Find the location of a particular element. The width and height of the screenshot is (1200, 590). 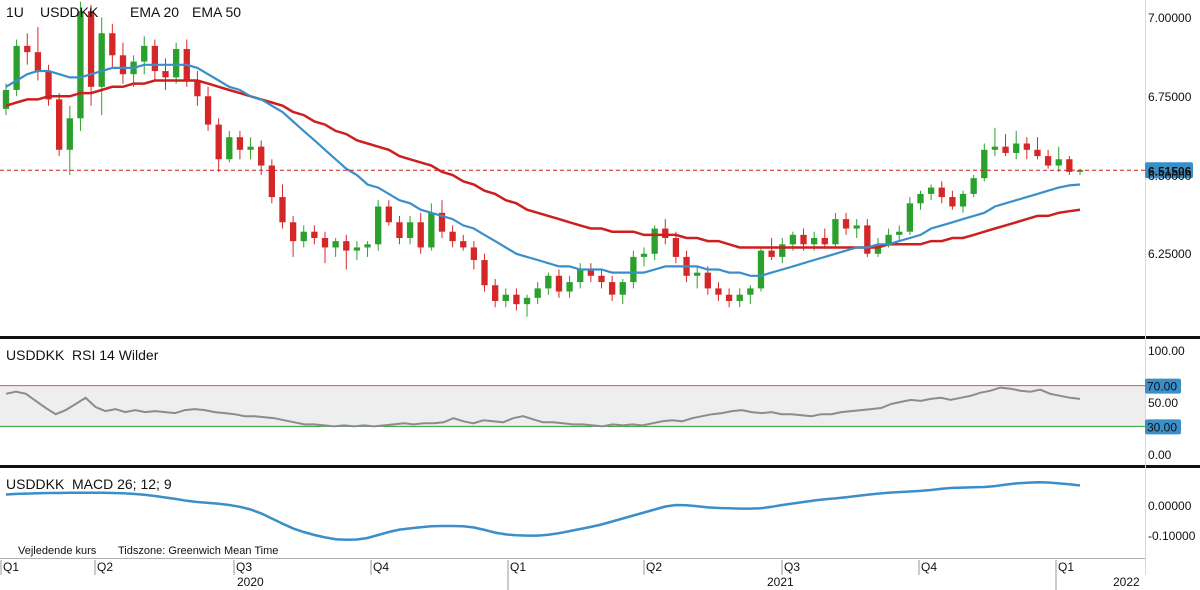

interval-label: 1U is located at coordinates (15, 12).